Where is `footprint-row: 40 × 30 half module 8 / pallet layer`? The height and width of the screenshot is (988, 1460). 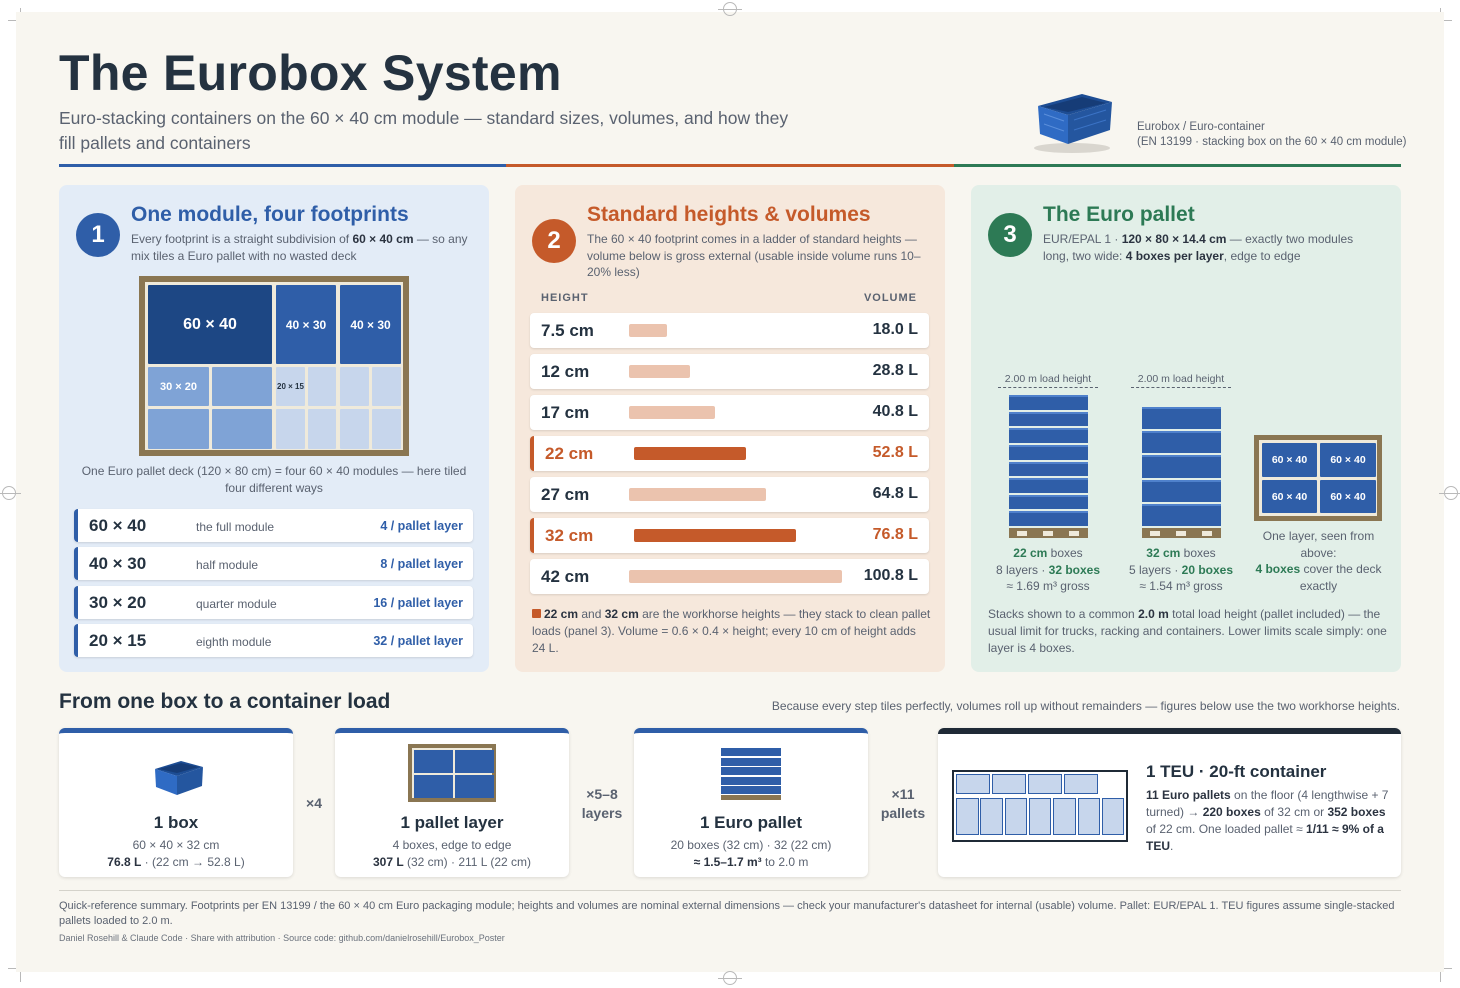 footprint-row: 40 × 30 half module 8 / pallet layer is located at coordinates (273, 563).